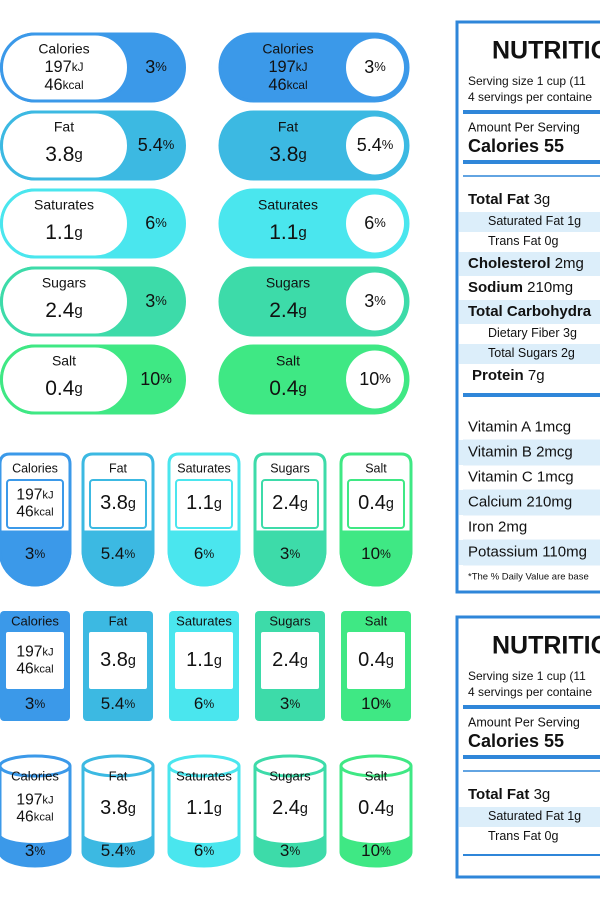 Image resolution: width=600 pixels, height=900 pixels. I want to click on row-label: Total Carbohydra, so click(530, 311).